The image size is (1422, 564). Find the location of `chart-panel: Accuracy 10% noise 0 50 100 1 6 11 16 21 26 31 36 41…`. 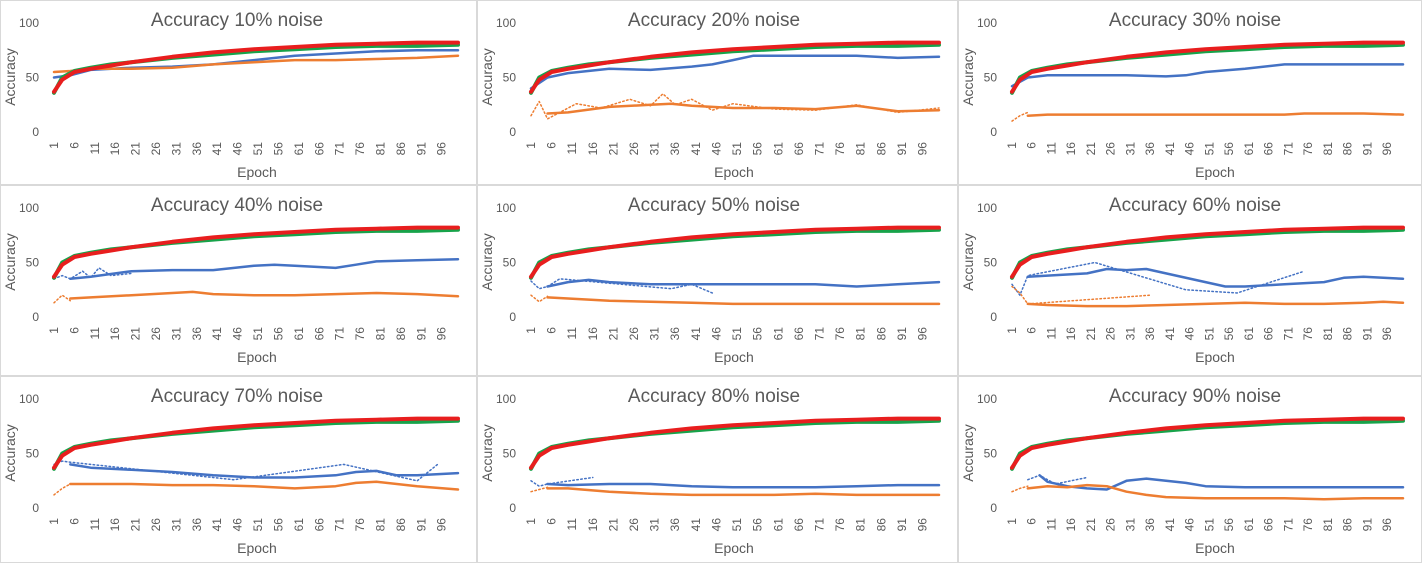

chart-panel: Accuracy 10% noise 0 50 100 1 6 11 16 21 26 31 36 41… is located at coordinates (238, 92).